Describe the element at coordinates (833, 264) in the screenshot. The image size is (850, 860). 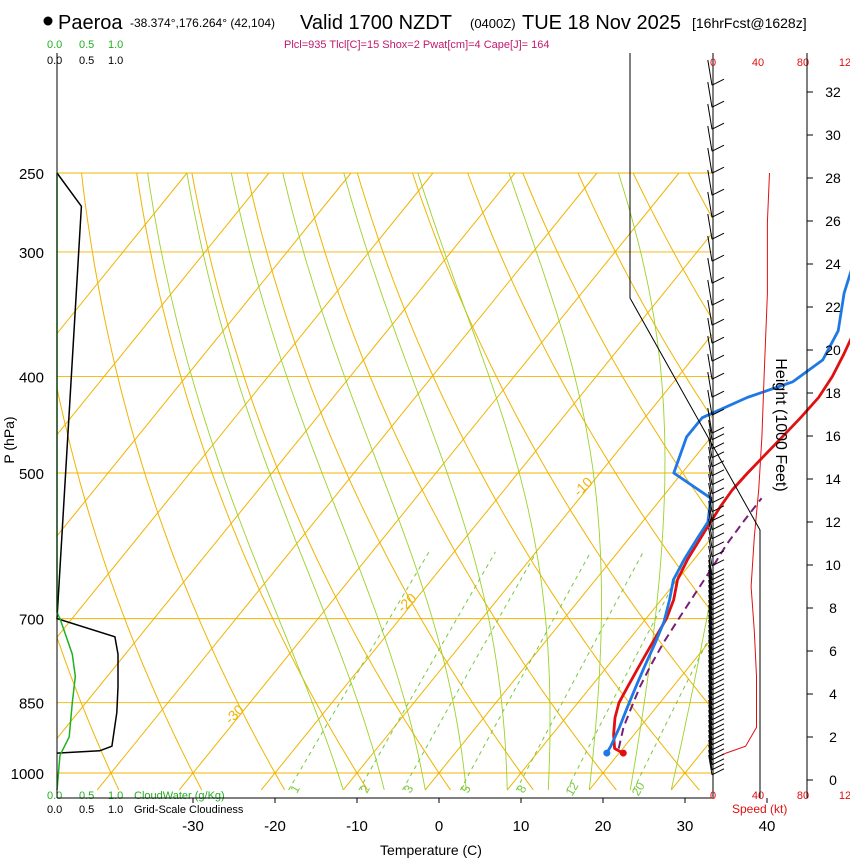
I see `height-tick-label: 24` at that location.